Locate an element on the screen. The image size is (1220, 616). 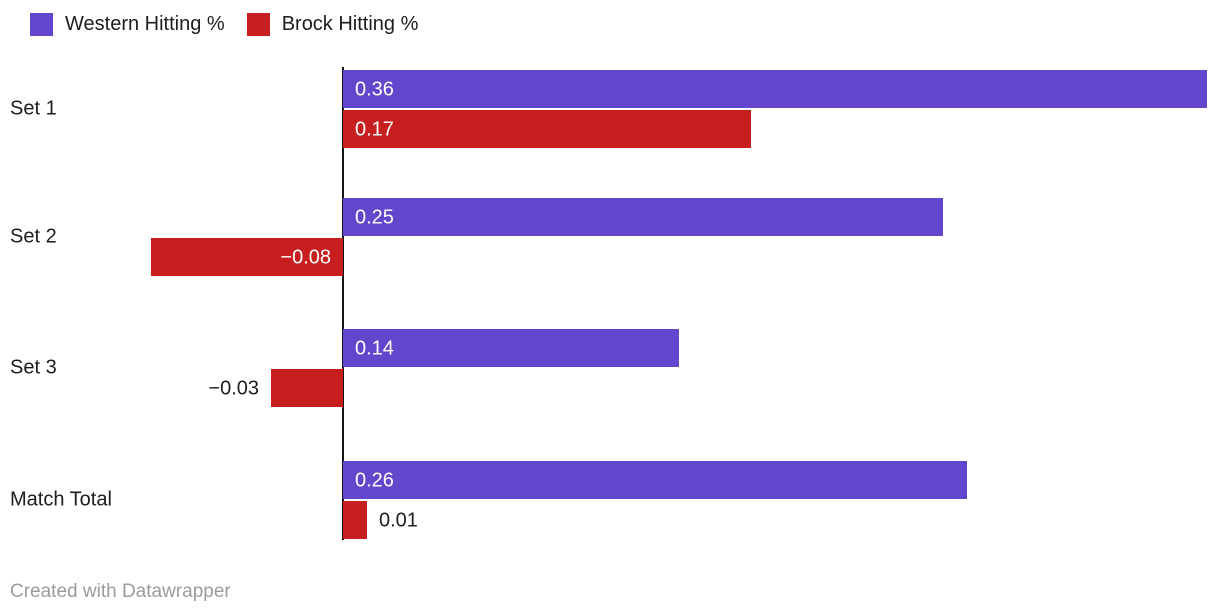
category-label: Match Total is located at coordinates (61, 499).